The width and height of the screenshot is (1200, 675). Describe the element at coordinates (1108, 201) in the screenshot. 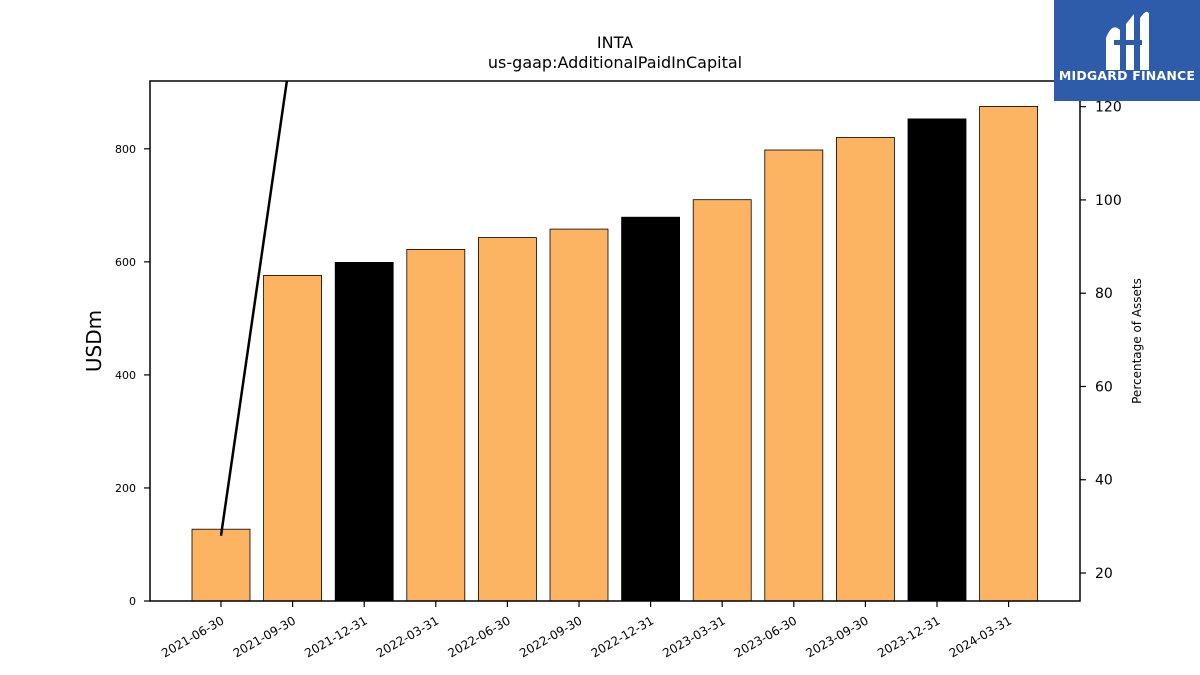

I see `y2-tick-label: 100` at that location.